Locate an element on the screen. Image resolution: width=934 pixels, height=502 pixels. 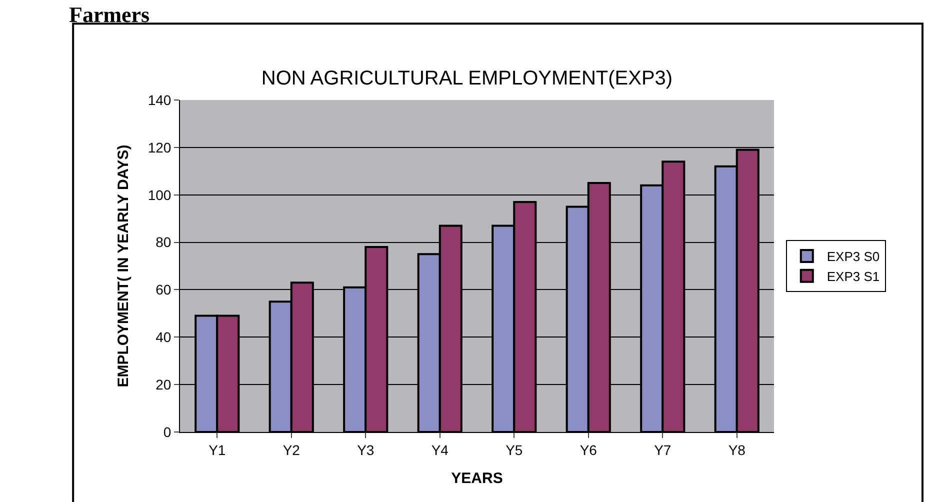
legend-label: EXP3 S0 is located at coordinates (853, 256).